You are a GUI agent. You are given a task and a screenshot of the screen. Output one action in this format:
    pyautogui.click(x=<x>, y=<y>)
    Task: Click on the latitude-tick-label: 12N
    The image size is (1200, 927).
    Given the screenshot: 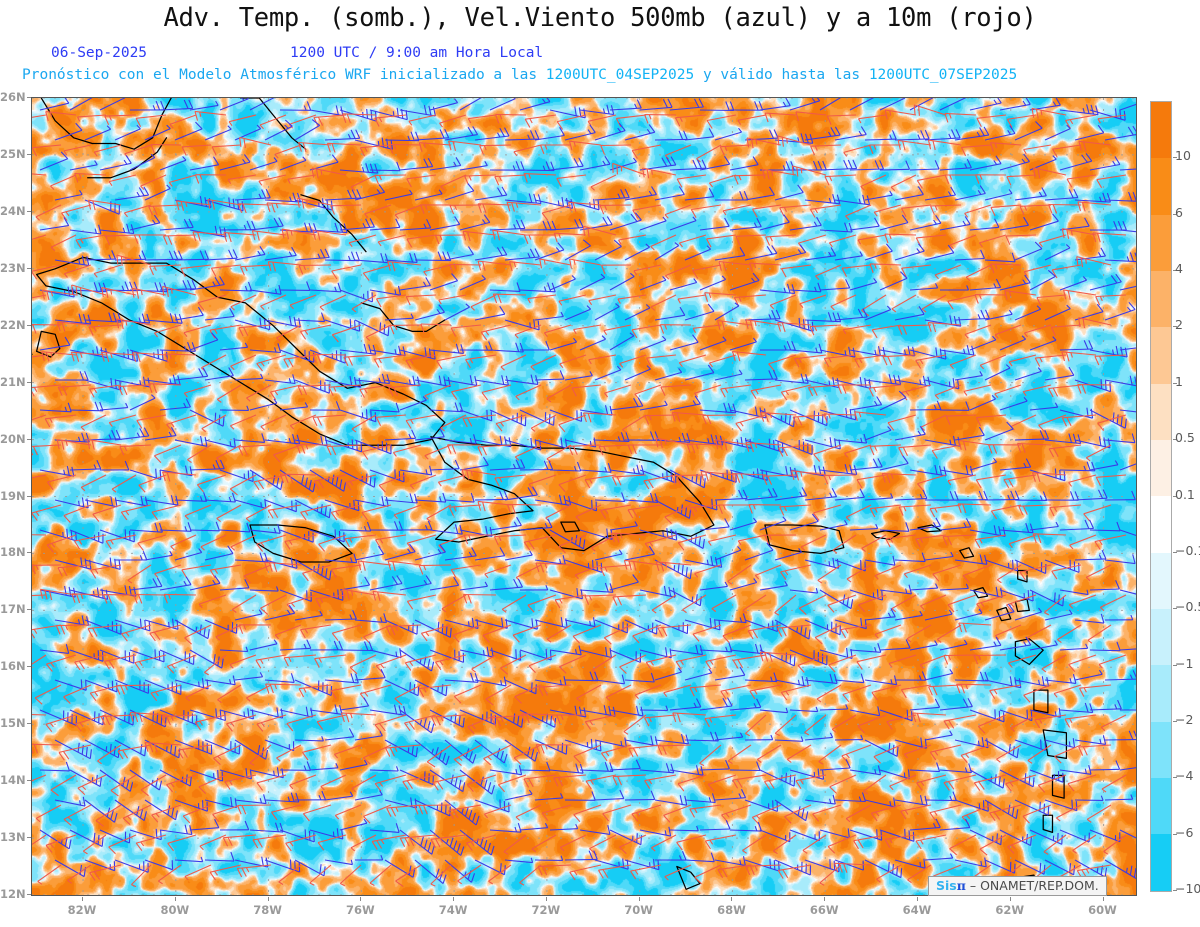 What is the action you would take?
    pyautogui.click(x=13, y=894)
    